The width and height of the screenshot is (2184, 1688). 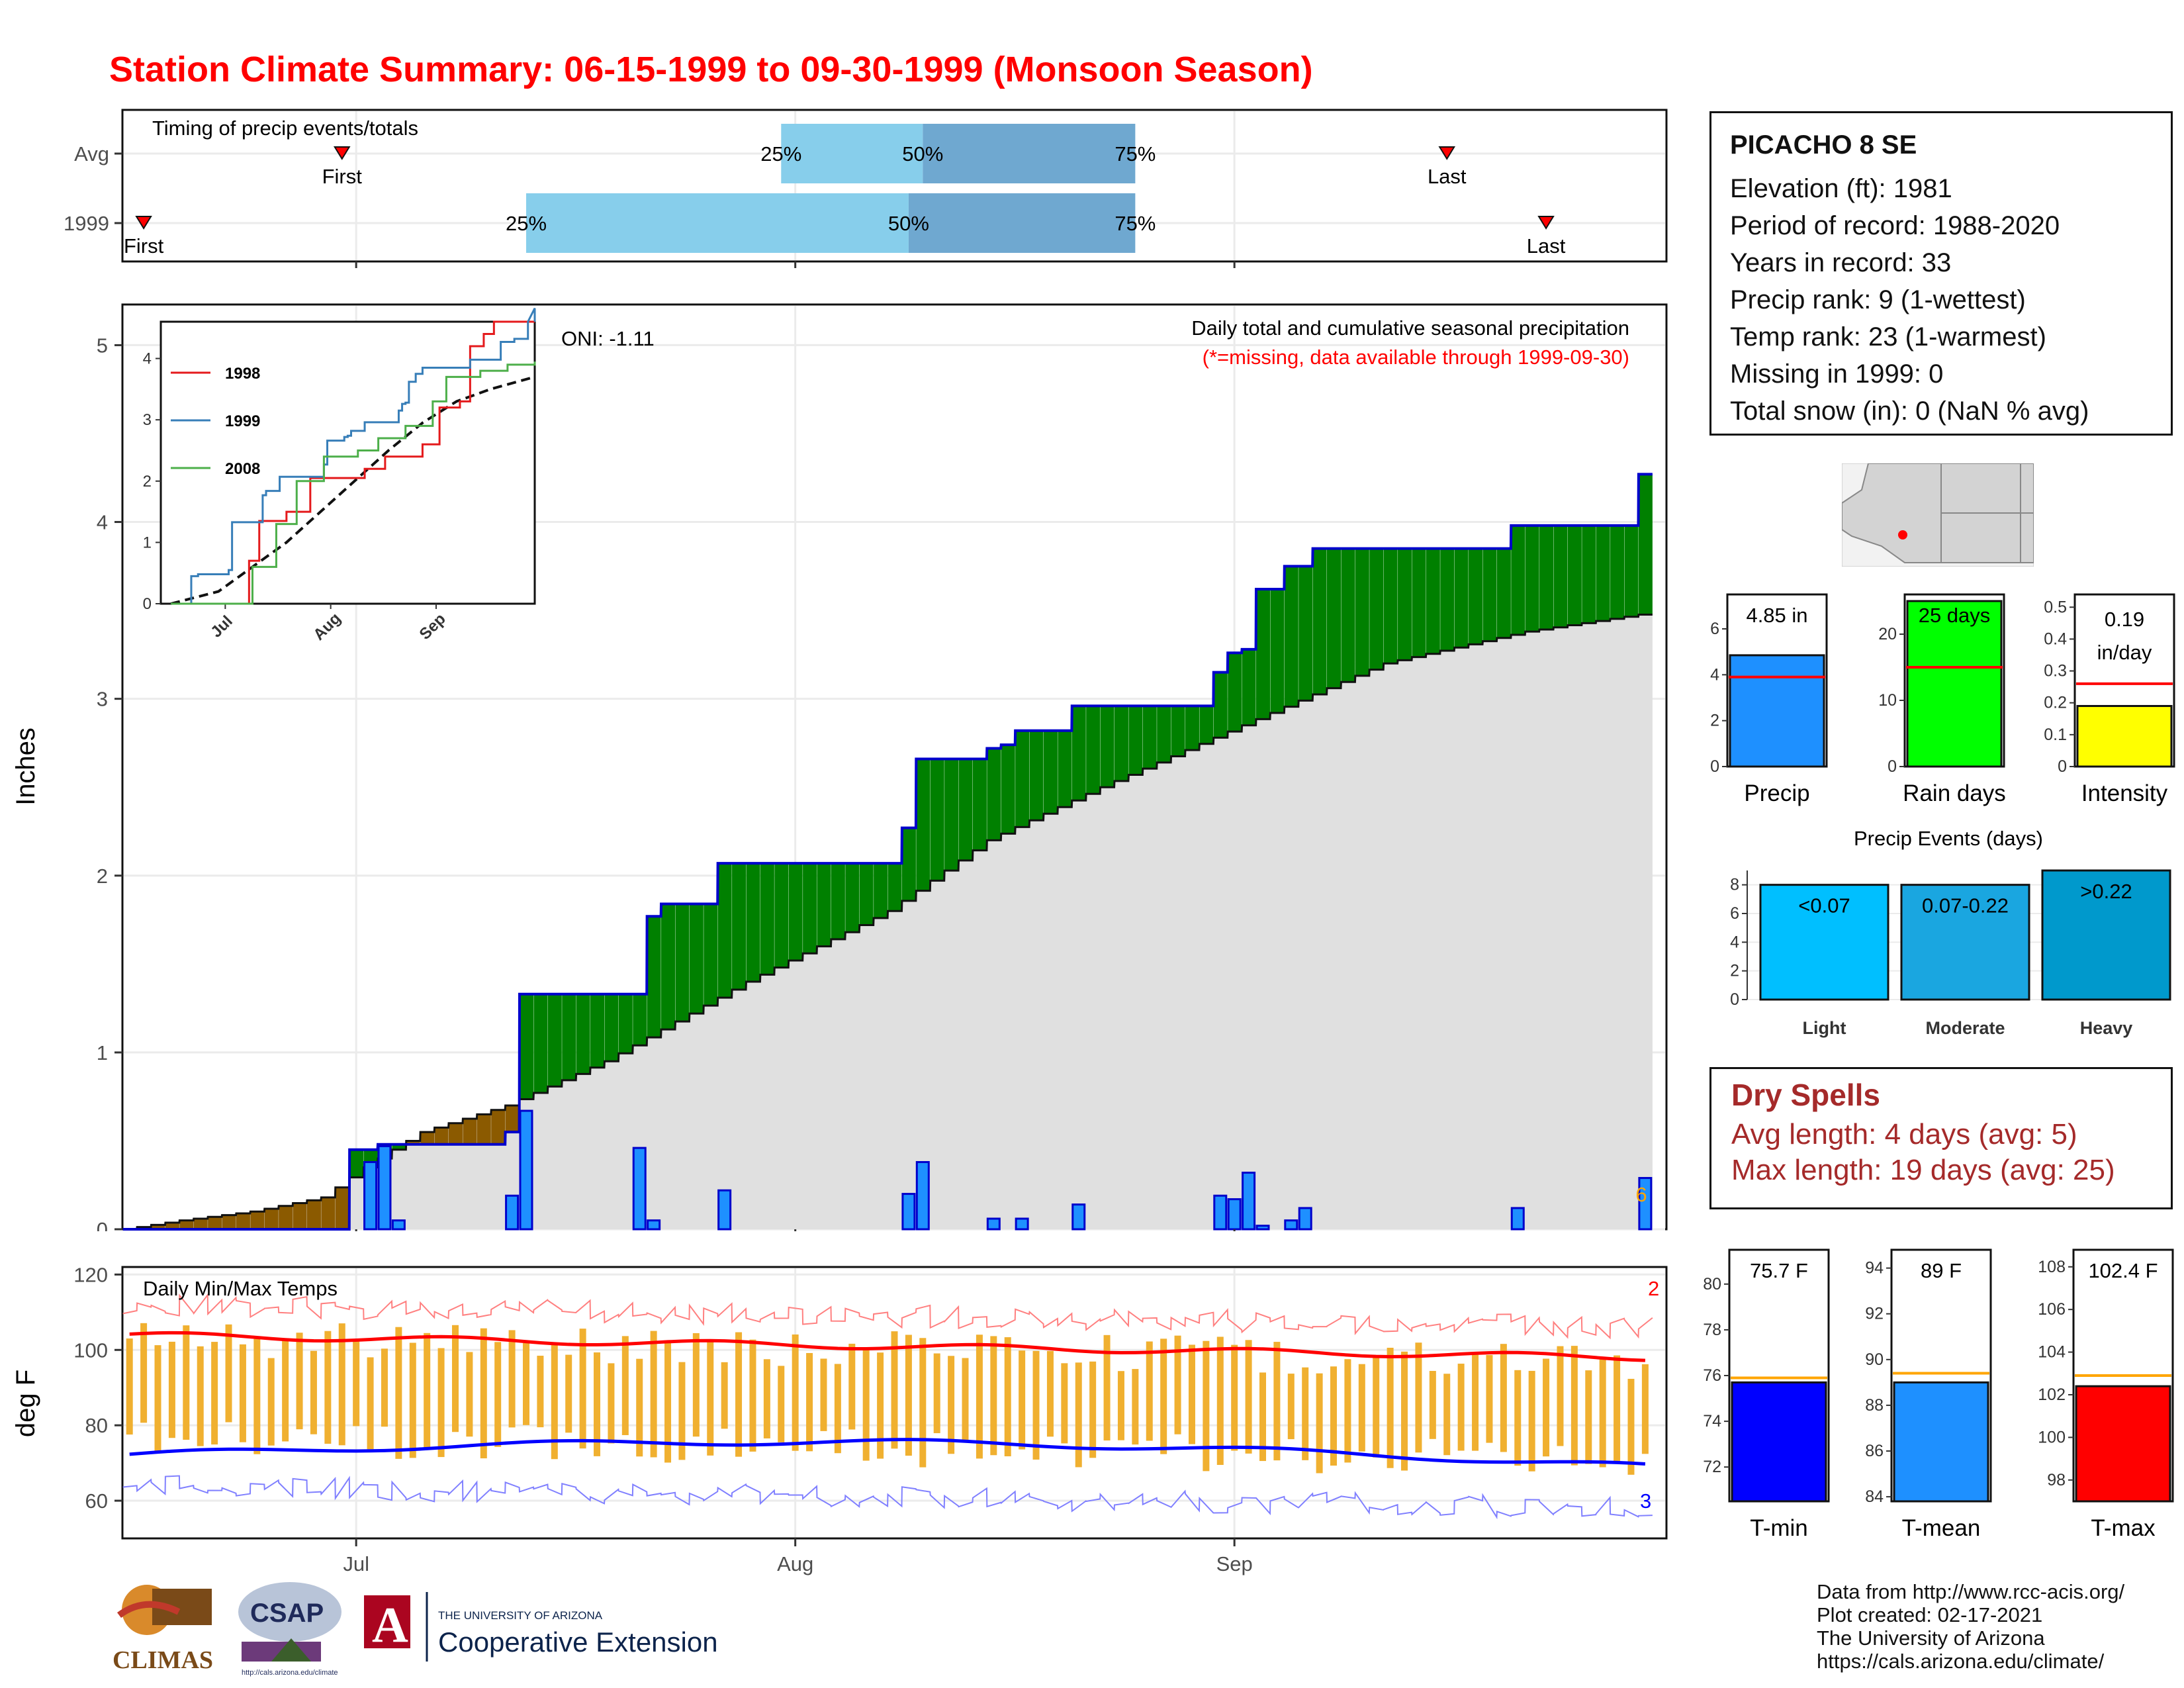 What do you see at coordinates (1874, 1496) in the screenshot?
I see `summary-ytick-label: 84` at bounding box center [1874, 1496].